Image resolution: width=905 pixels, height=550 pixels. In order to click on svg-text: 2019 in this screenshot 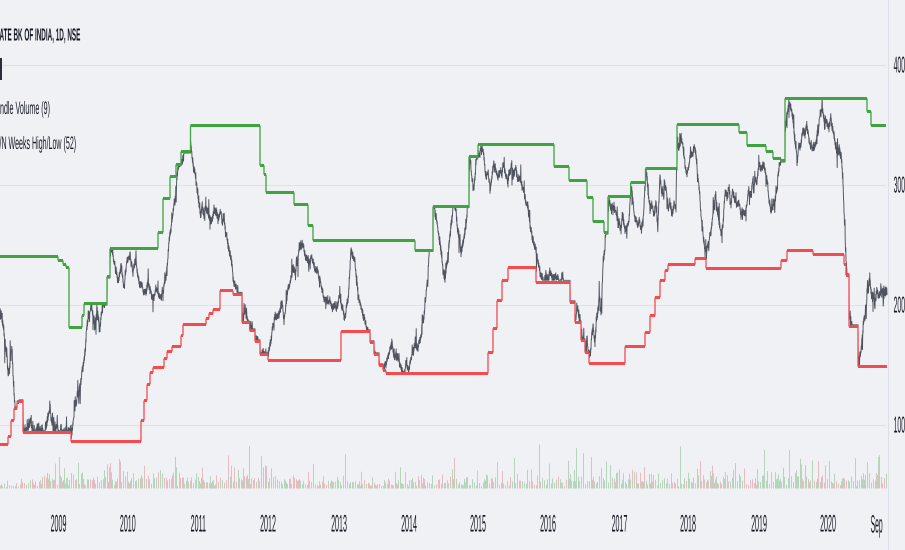, I will do `click(759, 524)`.